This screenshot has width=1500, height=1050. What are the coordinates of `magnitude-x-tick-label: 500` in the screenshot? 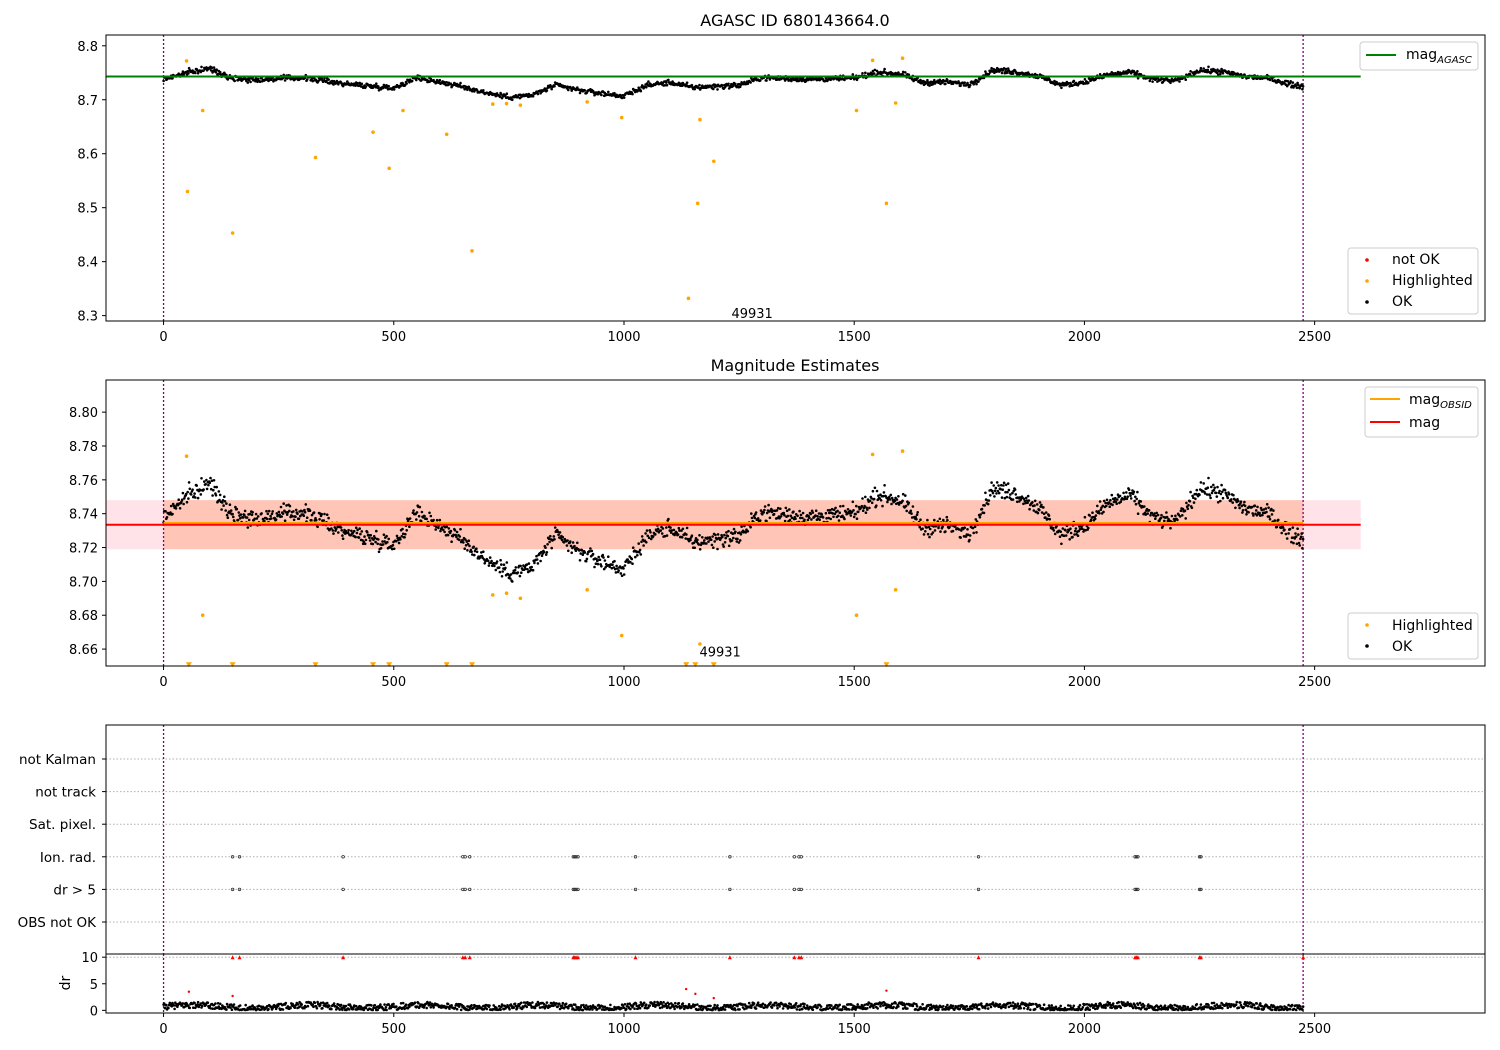 It's located at (393, 682).